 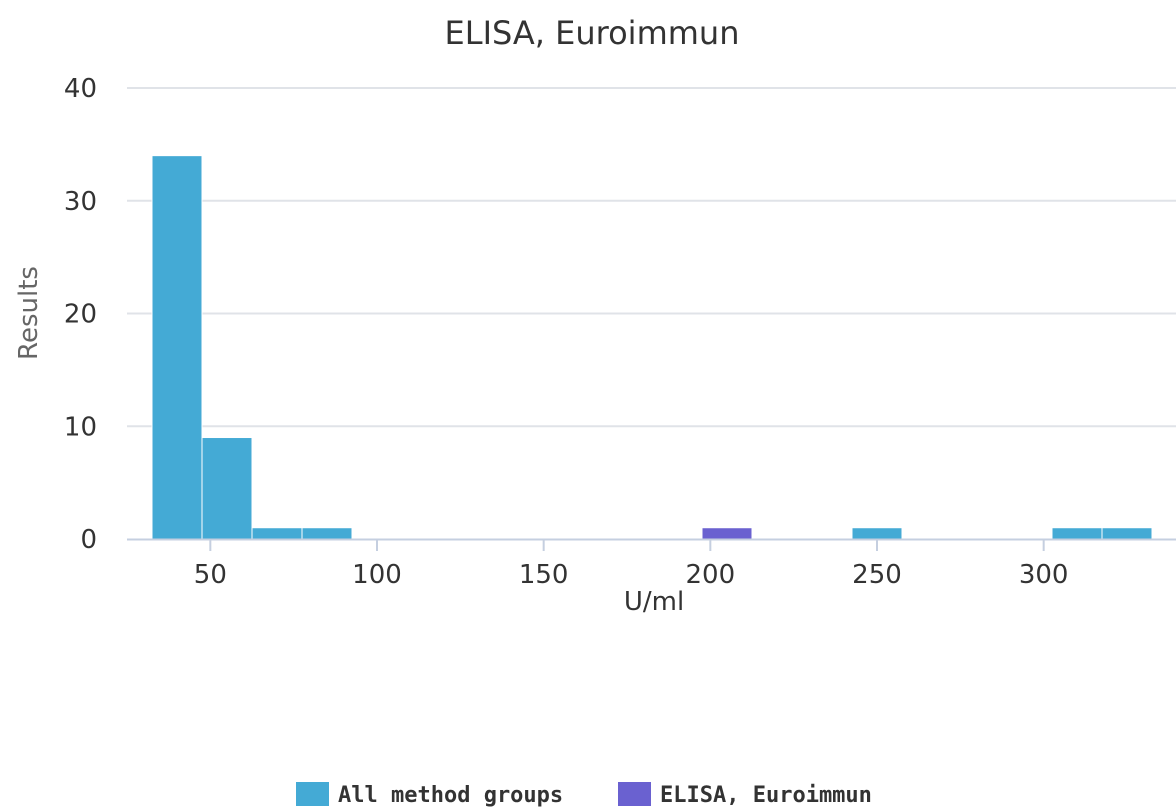 What do you see at coordinates (1044, 575) in the screenshot?
I see `x-tick-label: 300` at bounding box center [1044, 575].